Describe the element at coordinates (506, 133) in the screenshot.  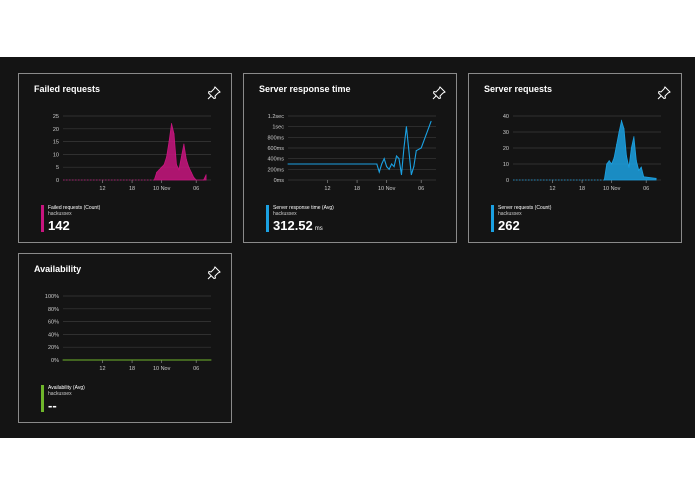
I see `y-tick-label: 30` at that location.